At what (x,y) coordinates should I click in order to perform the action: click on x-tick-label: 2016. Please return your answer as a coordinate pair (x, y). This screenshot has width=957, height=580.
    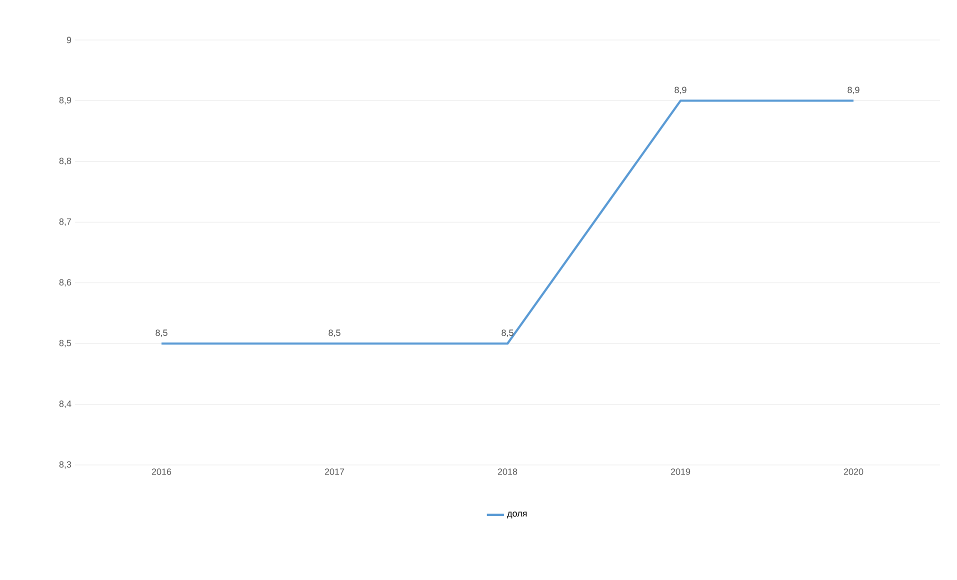
    Looking at the image, I should click on (162, 471).